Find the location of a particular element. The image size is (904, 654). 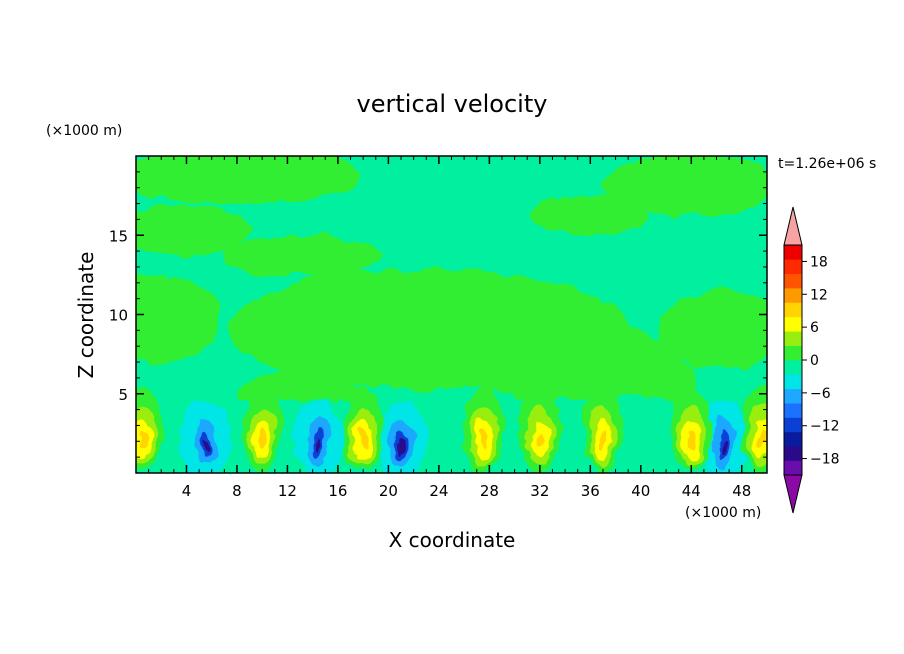

y-tick-label: 10 is located at coordinates (118, 316).